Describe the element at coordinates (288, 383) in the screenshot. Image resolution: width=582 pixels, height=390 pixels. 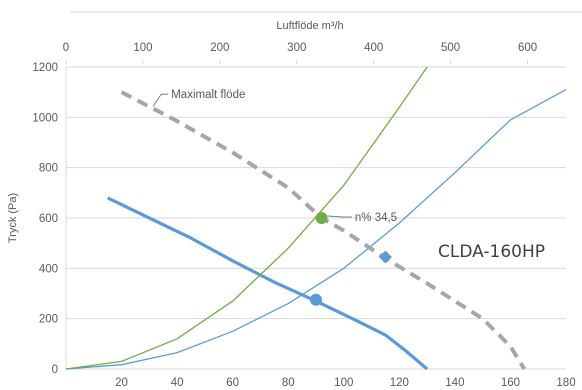
I see `x-bottom-tick-label: 80` at that location.